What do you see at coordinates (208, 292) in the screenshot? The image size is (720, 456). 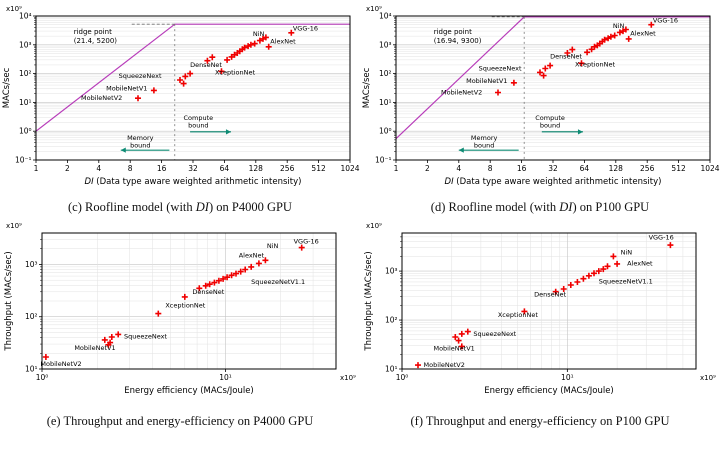 I see `net-label: DenseNet` at bounding box center [208, 292].